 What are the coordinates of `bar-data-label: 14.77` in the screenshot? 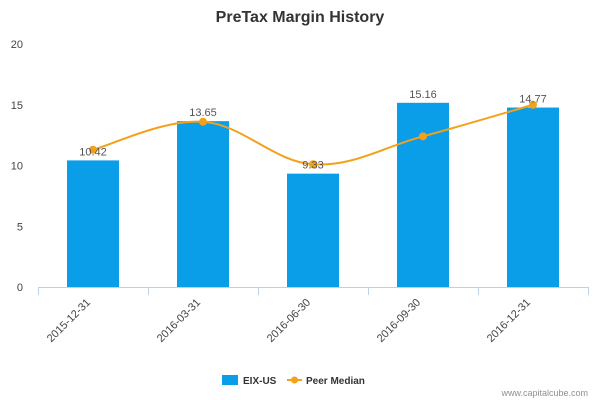 It's located at (533, 100).